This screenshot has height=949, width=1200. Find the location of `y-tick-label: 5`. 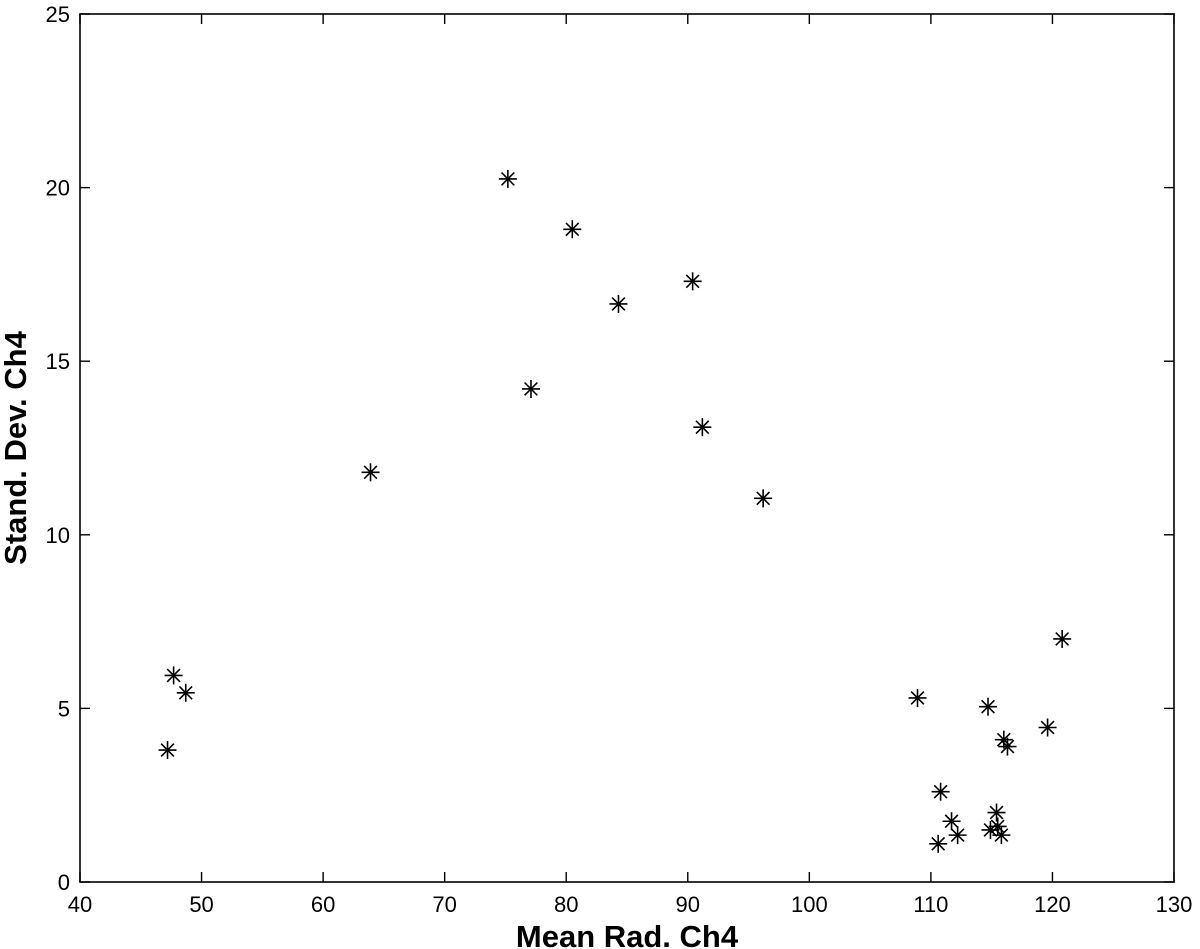

y-tick-label: 5 is located at coordinates (64, 708).